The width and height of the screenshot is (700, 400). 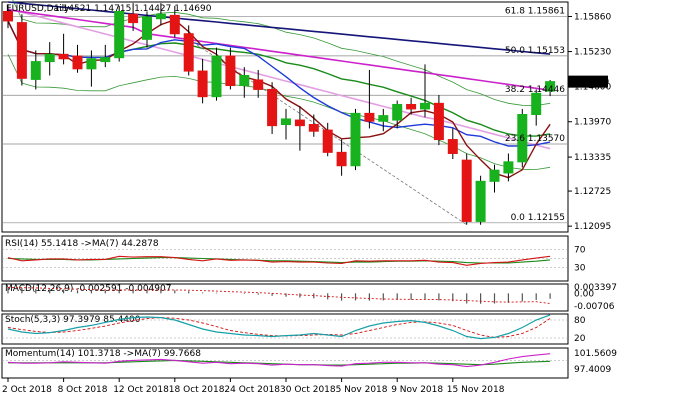 What do you see at coordinates (103, 354) in the screenshot?
I see `momentum-label: Momentum(14) 101.3718 ->MA(7) 99.7668` at bounding box center [103, 354].